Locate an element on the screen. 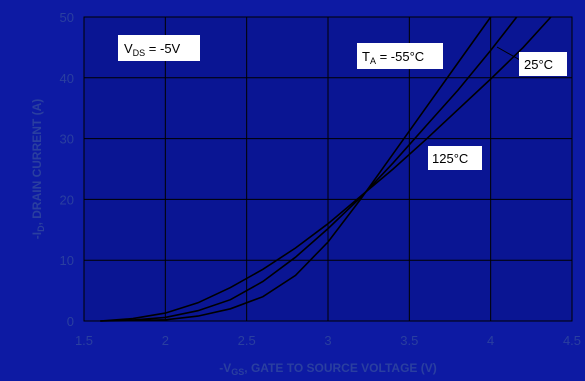  y-tick-label: 20 is located at coordinates (67, 199).